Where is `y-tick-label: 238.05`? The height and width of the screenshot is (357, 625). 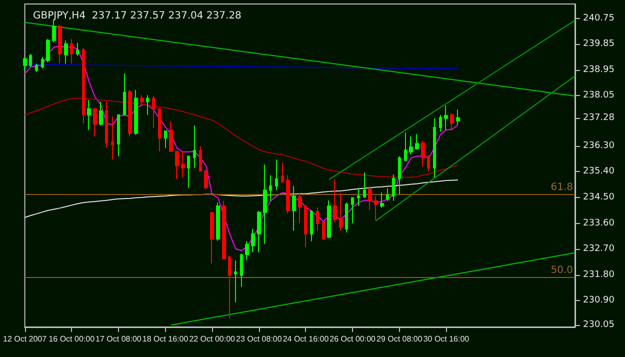
y-tick-label: 238.05 is located at coordinates (598, 95).